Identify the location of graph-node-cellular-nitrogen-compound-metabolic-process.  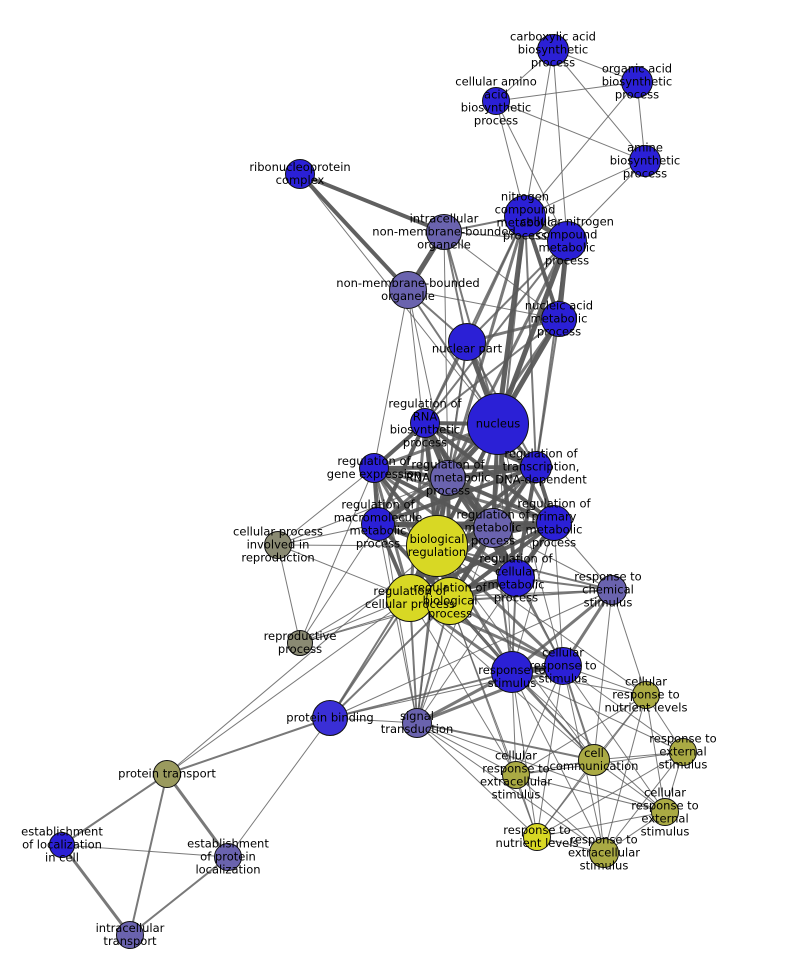
(567, 241).